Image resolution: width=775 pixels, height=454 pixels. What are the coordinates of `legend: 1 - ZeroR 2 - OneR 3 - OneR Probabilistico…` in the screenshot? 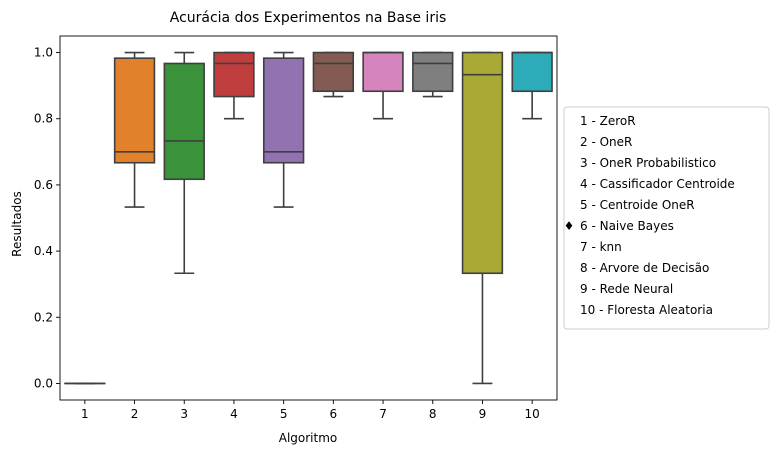 It's located at (666, 218).